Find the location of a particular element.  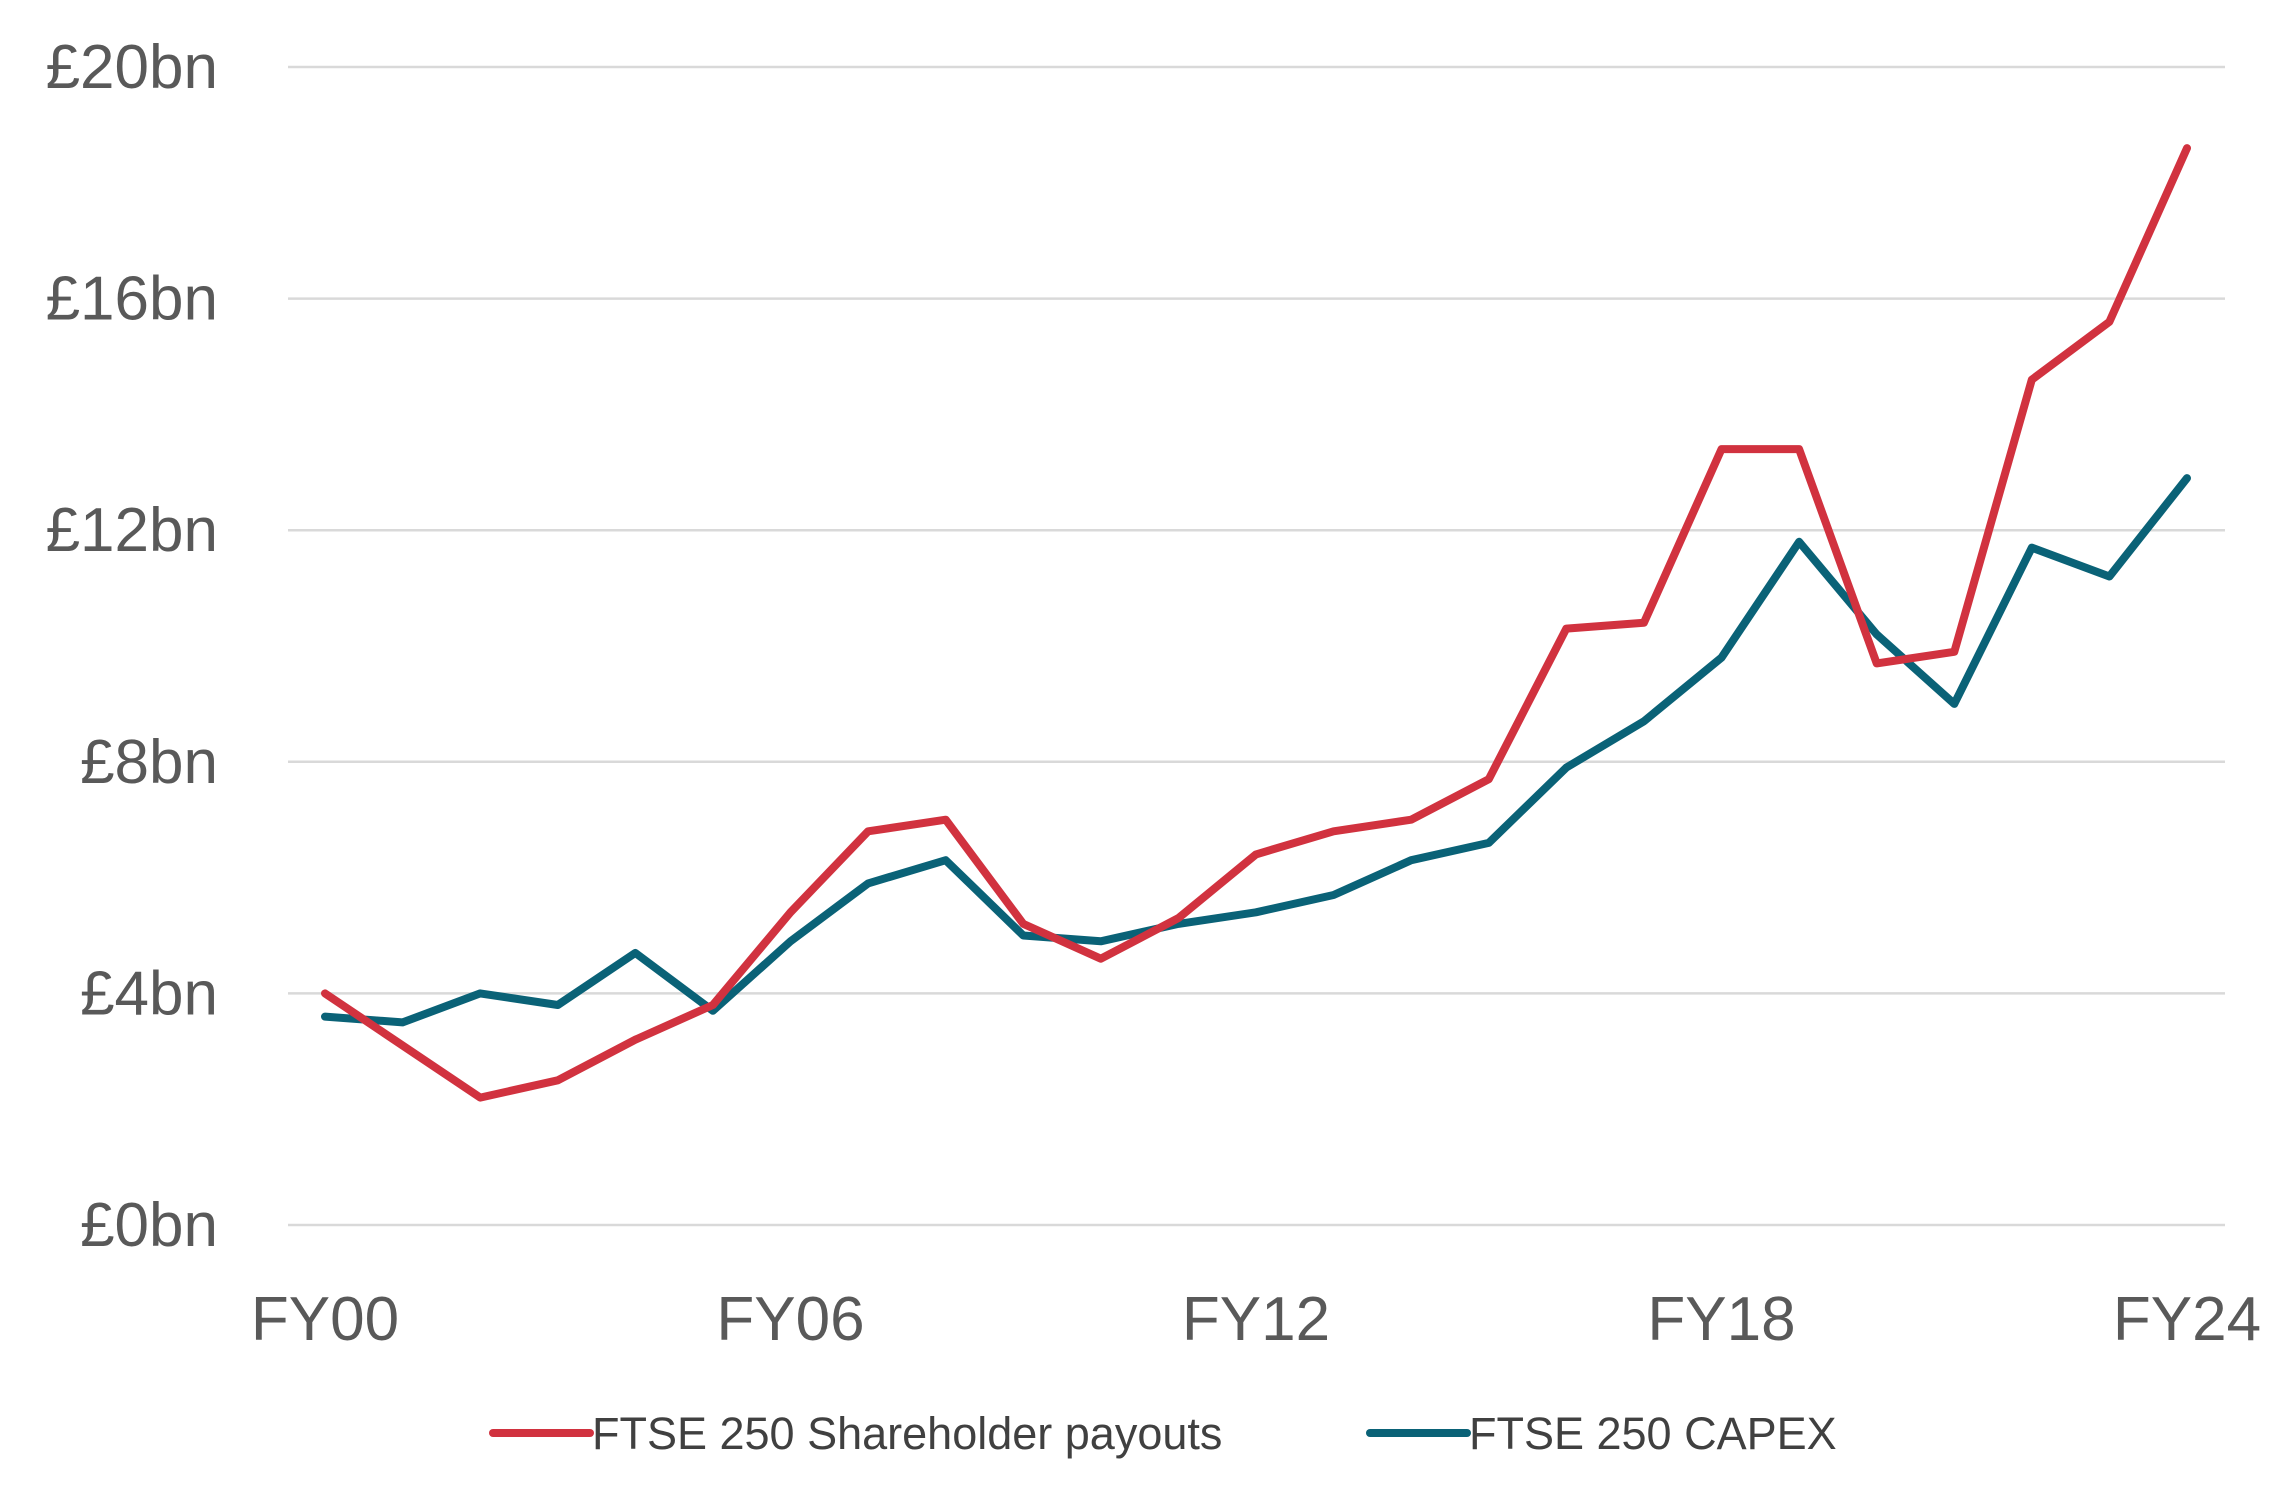

x-tick-label: FY00 is located at coordinates (325, 1319).